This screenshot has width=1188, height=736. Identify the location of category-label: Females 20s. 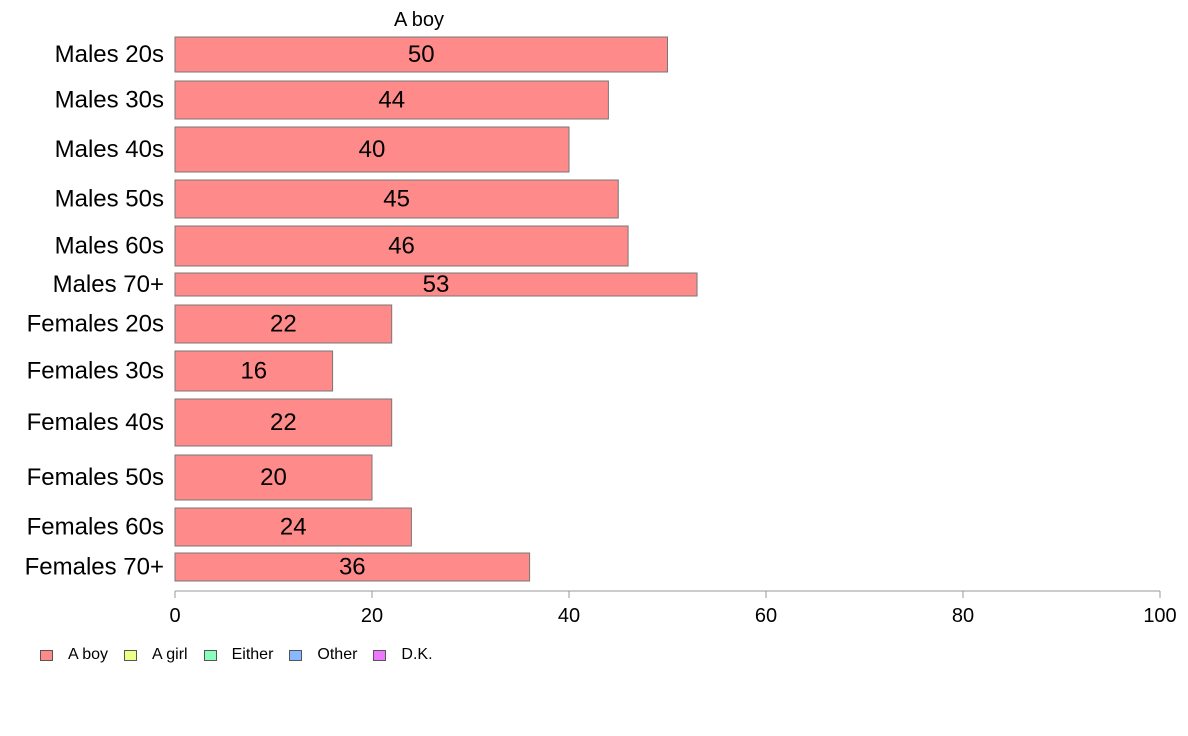
(95, 324).